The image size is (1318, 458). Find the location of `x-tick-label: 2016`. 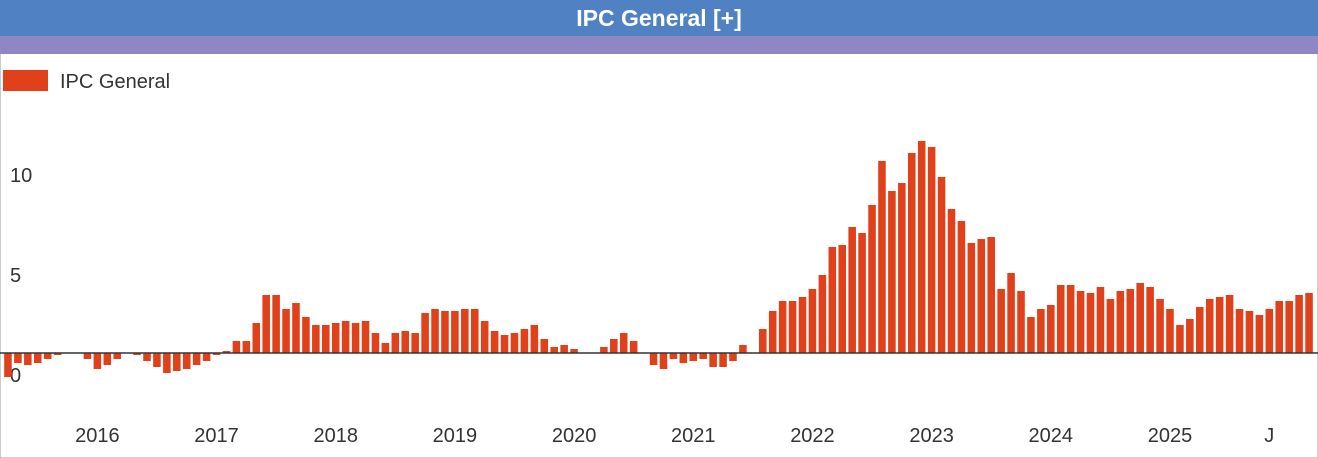

x-tick-label: 2016 is located at coordinates (97, 436).